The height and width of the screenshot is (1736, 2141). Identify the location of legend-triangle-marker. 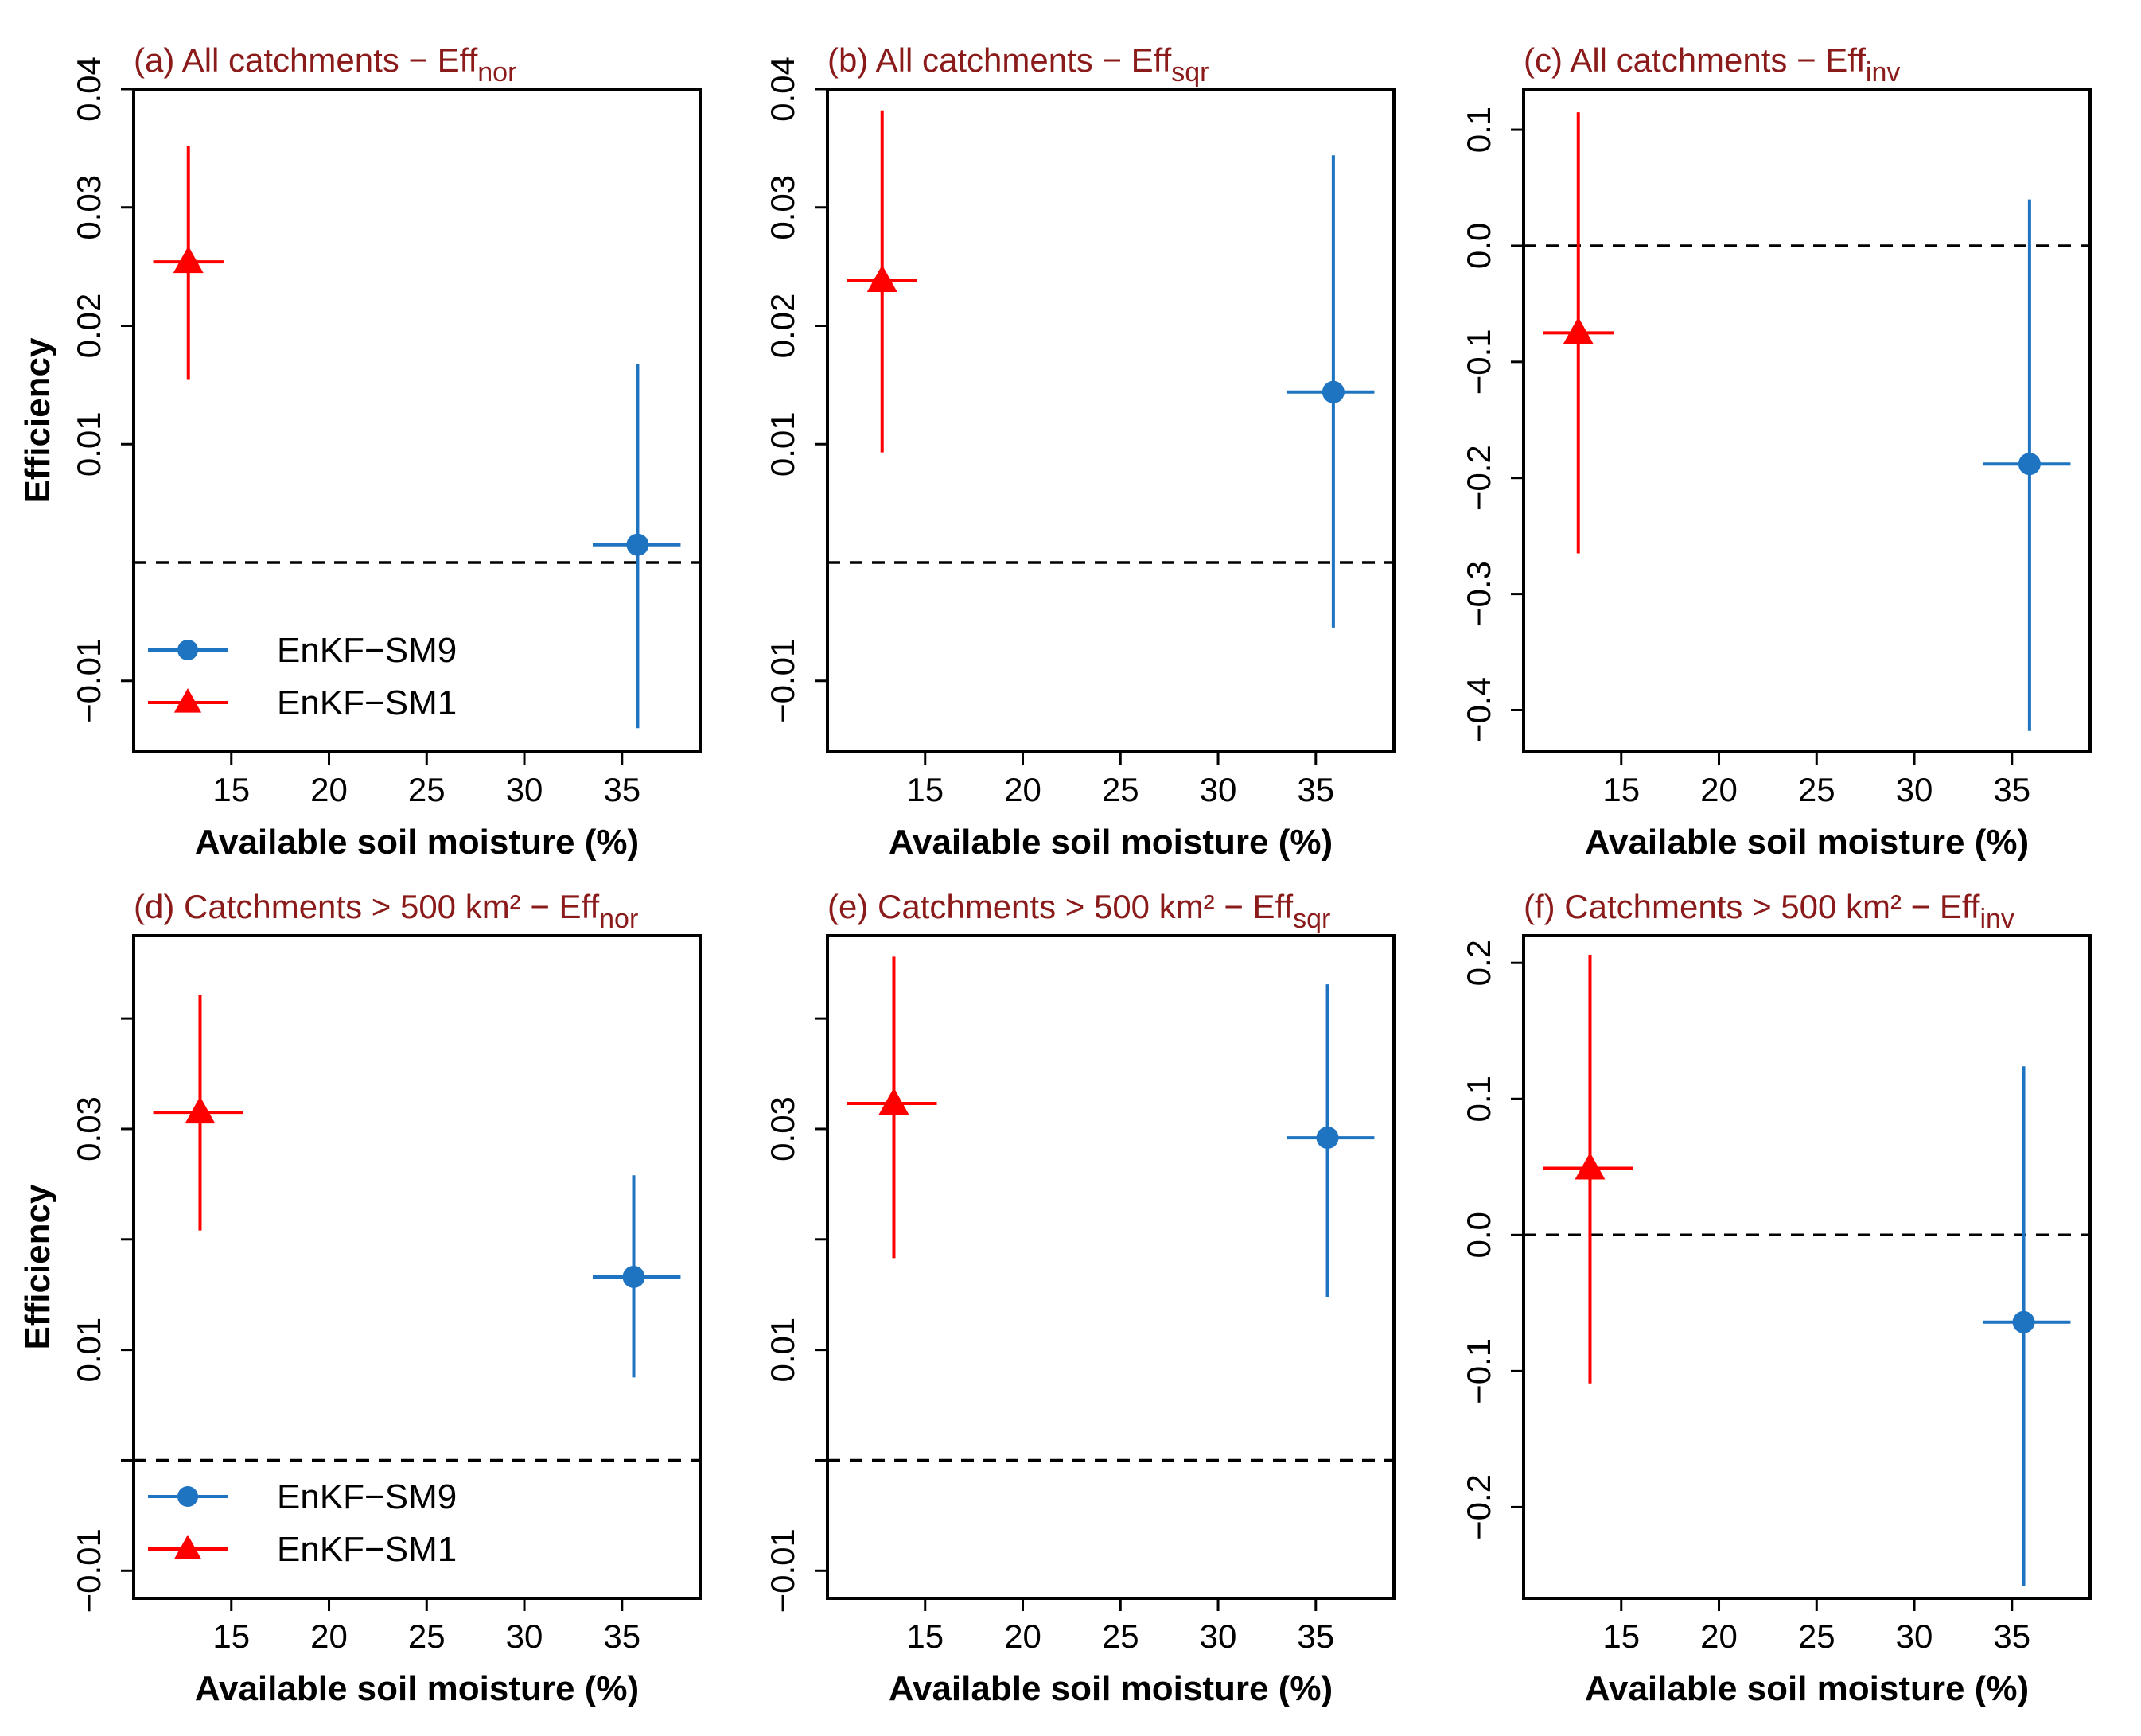
(187, 1547).